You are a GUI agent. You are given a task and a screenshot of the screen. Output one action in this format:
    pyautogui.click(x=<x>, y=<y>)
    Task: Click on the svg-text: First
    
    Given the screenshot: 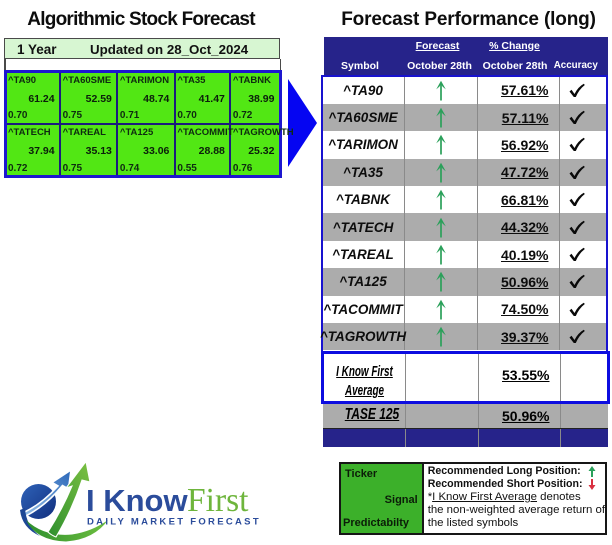 What is the action you would take?
    pyautogui.click(x=218, y=500)
    